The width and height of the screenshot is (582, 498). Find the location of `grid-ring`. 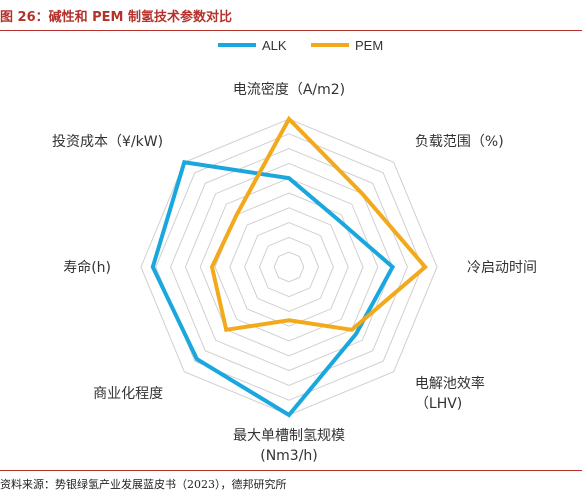

grid-ring is located at coordinates (289, 267).